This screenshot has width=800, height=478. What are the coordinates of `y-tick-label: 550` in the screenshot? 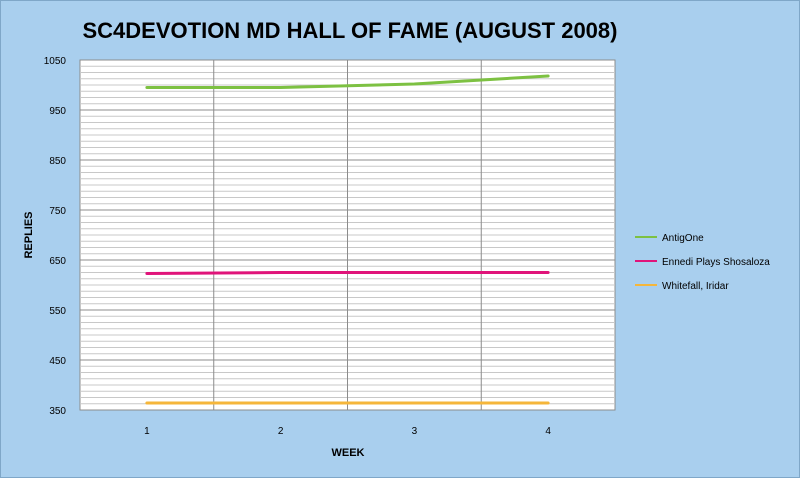 It's located at (57, 311).